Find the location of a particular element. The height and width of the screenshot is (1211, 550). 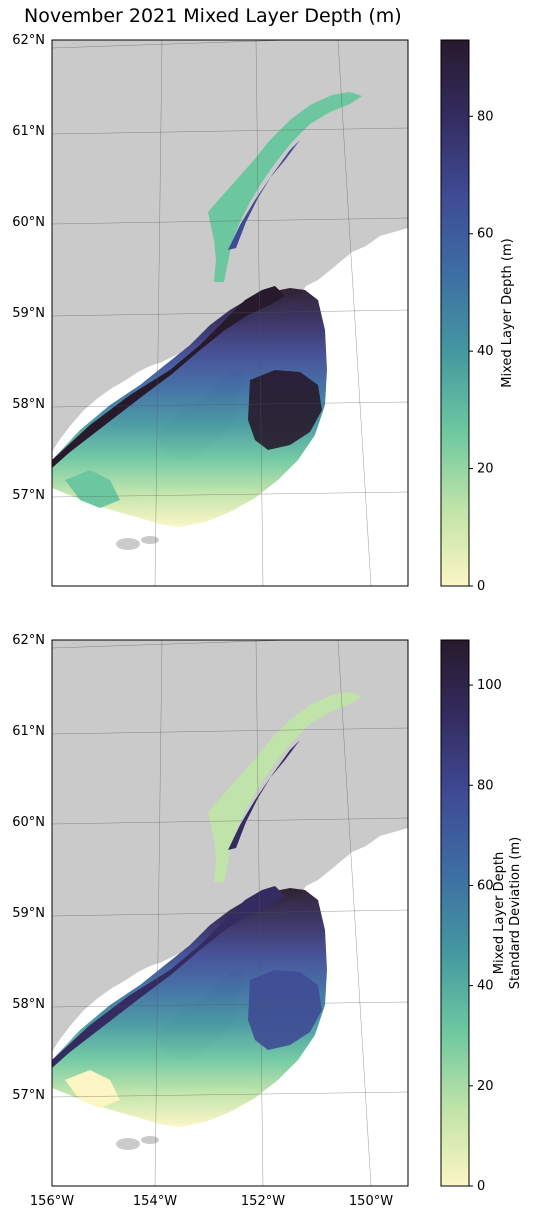

colorbar-tick-label: 100 is located at coordinates (489, 685).